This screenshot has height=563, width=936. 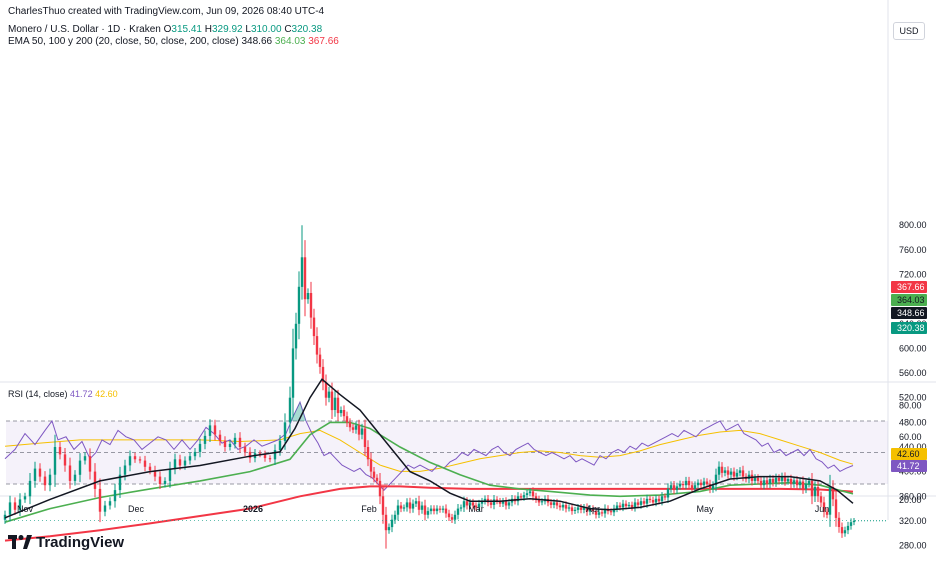 What do you see at coordinates (909, 313) in the screenshot?
I see `price-tag-box` at bounding box center [909, 313].